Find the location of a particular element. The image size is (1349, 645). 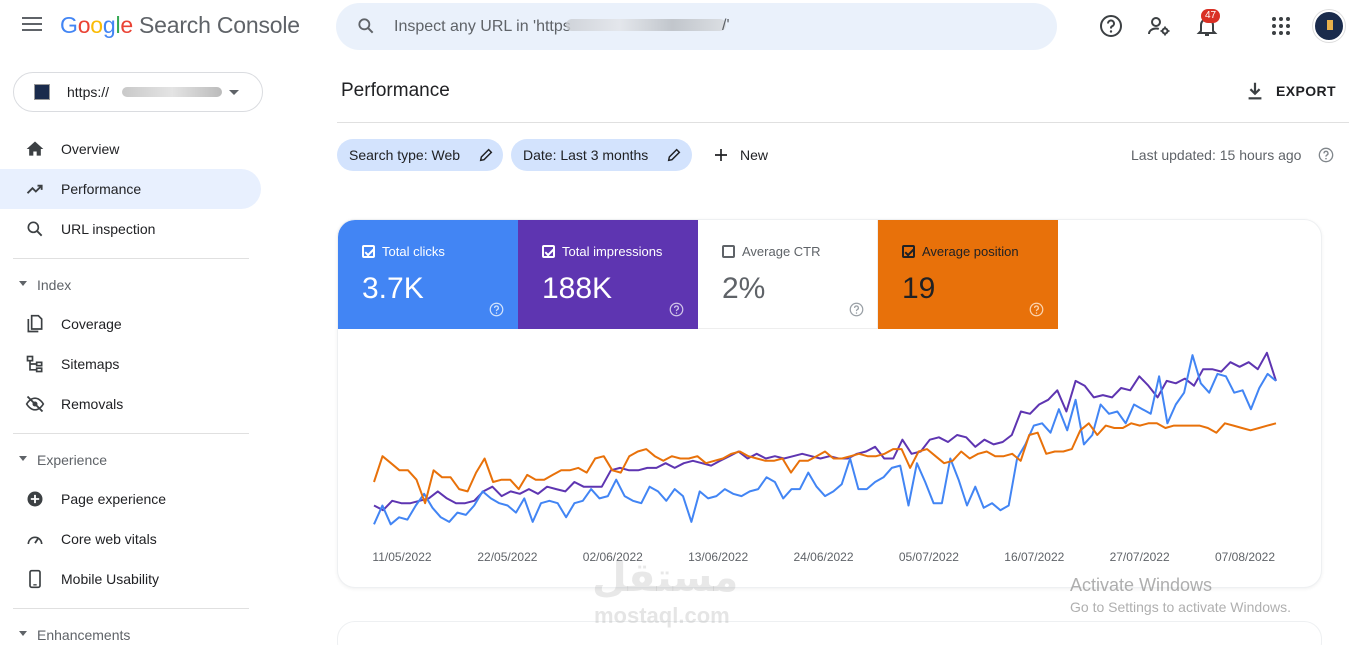

sidebar-item-overview: Overview is located at coordinates (130, 149).